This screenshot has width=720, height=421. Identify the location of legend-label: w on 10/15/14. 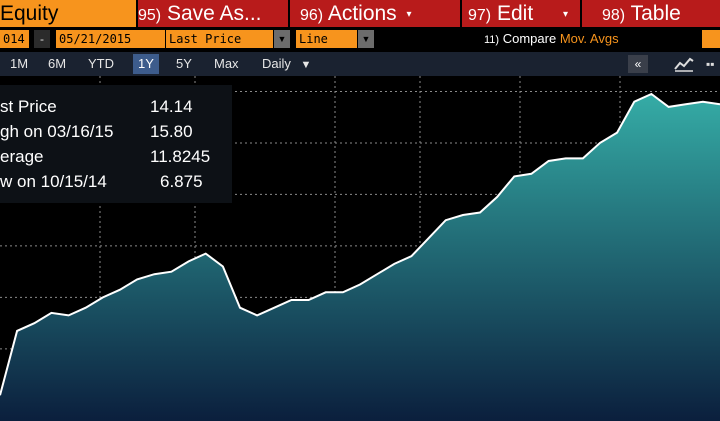
(53, 181).